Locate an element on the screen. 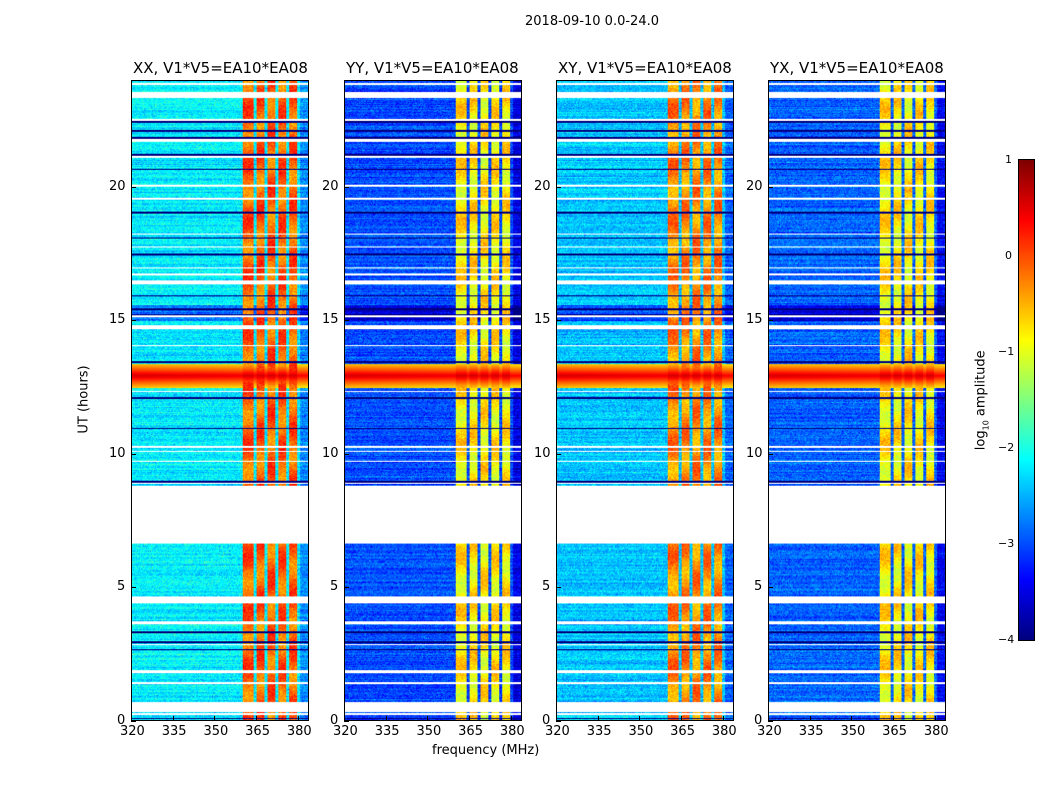 Image resolution: width=1050 pixels, height=800 pixels. panel-title-1: XX, V1*V5=EA10*EA08 is located at coordinates (220, 68).